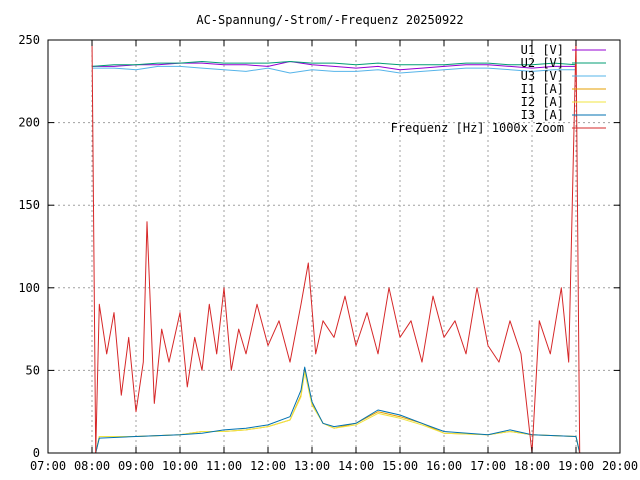  Describe the element at coordinates (48, 466) in the screenshot. I see `x-tick-label: 07:00` at that location.